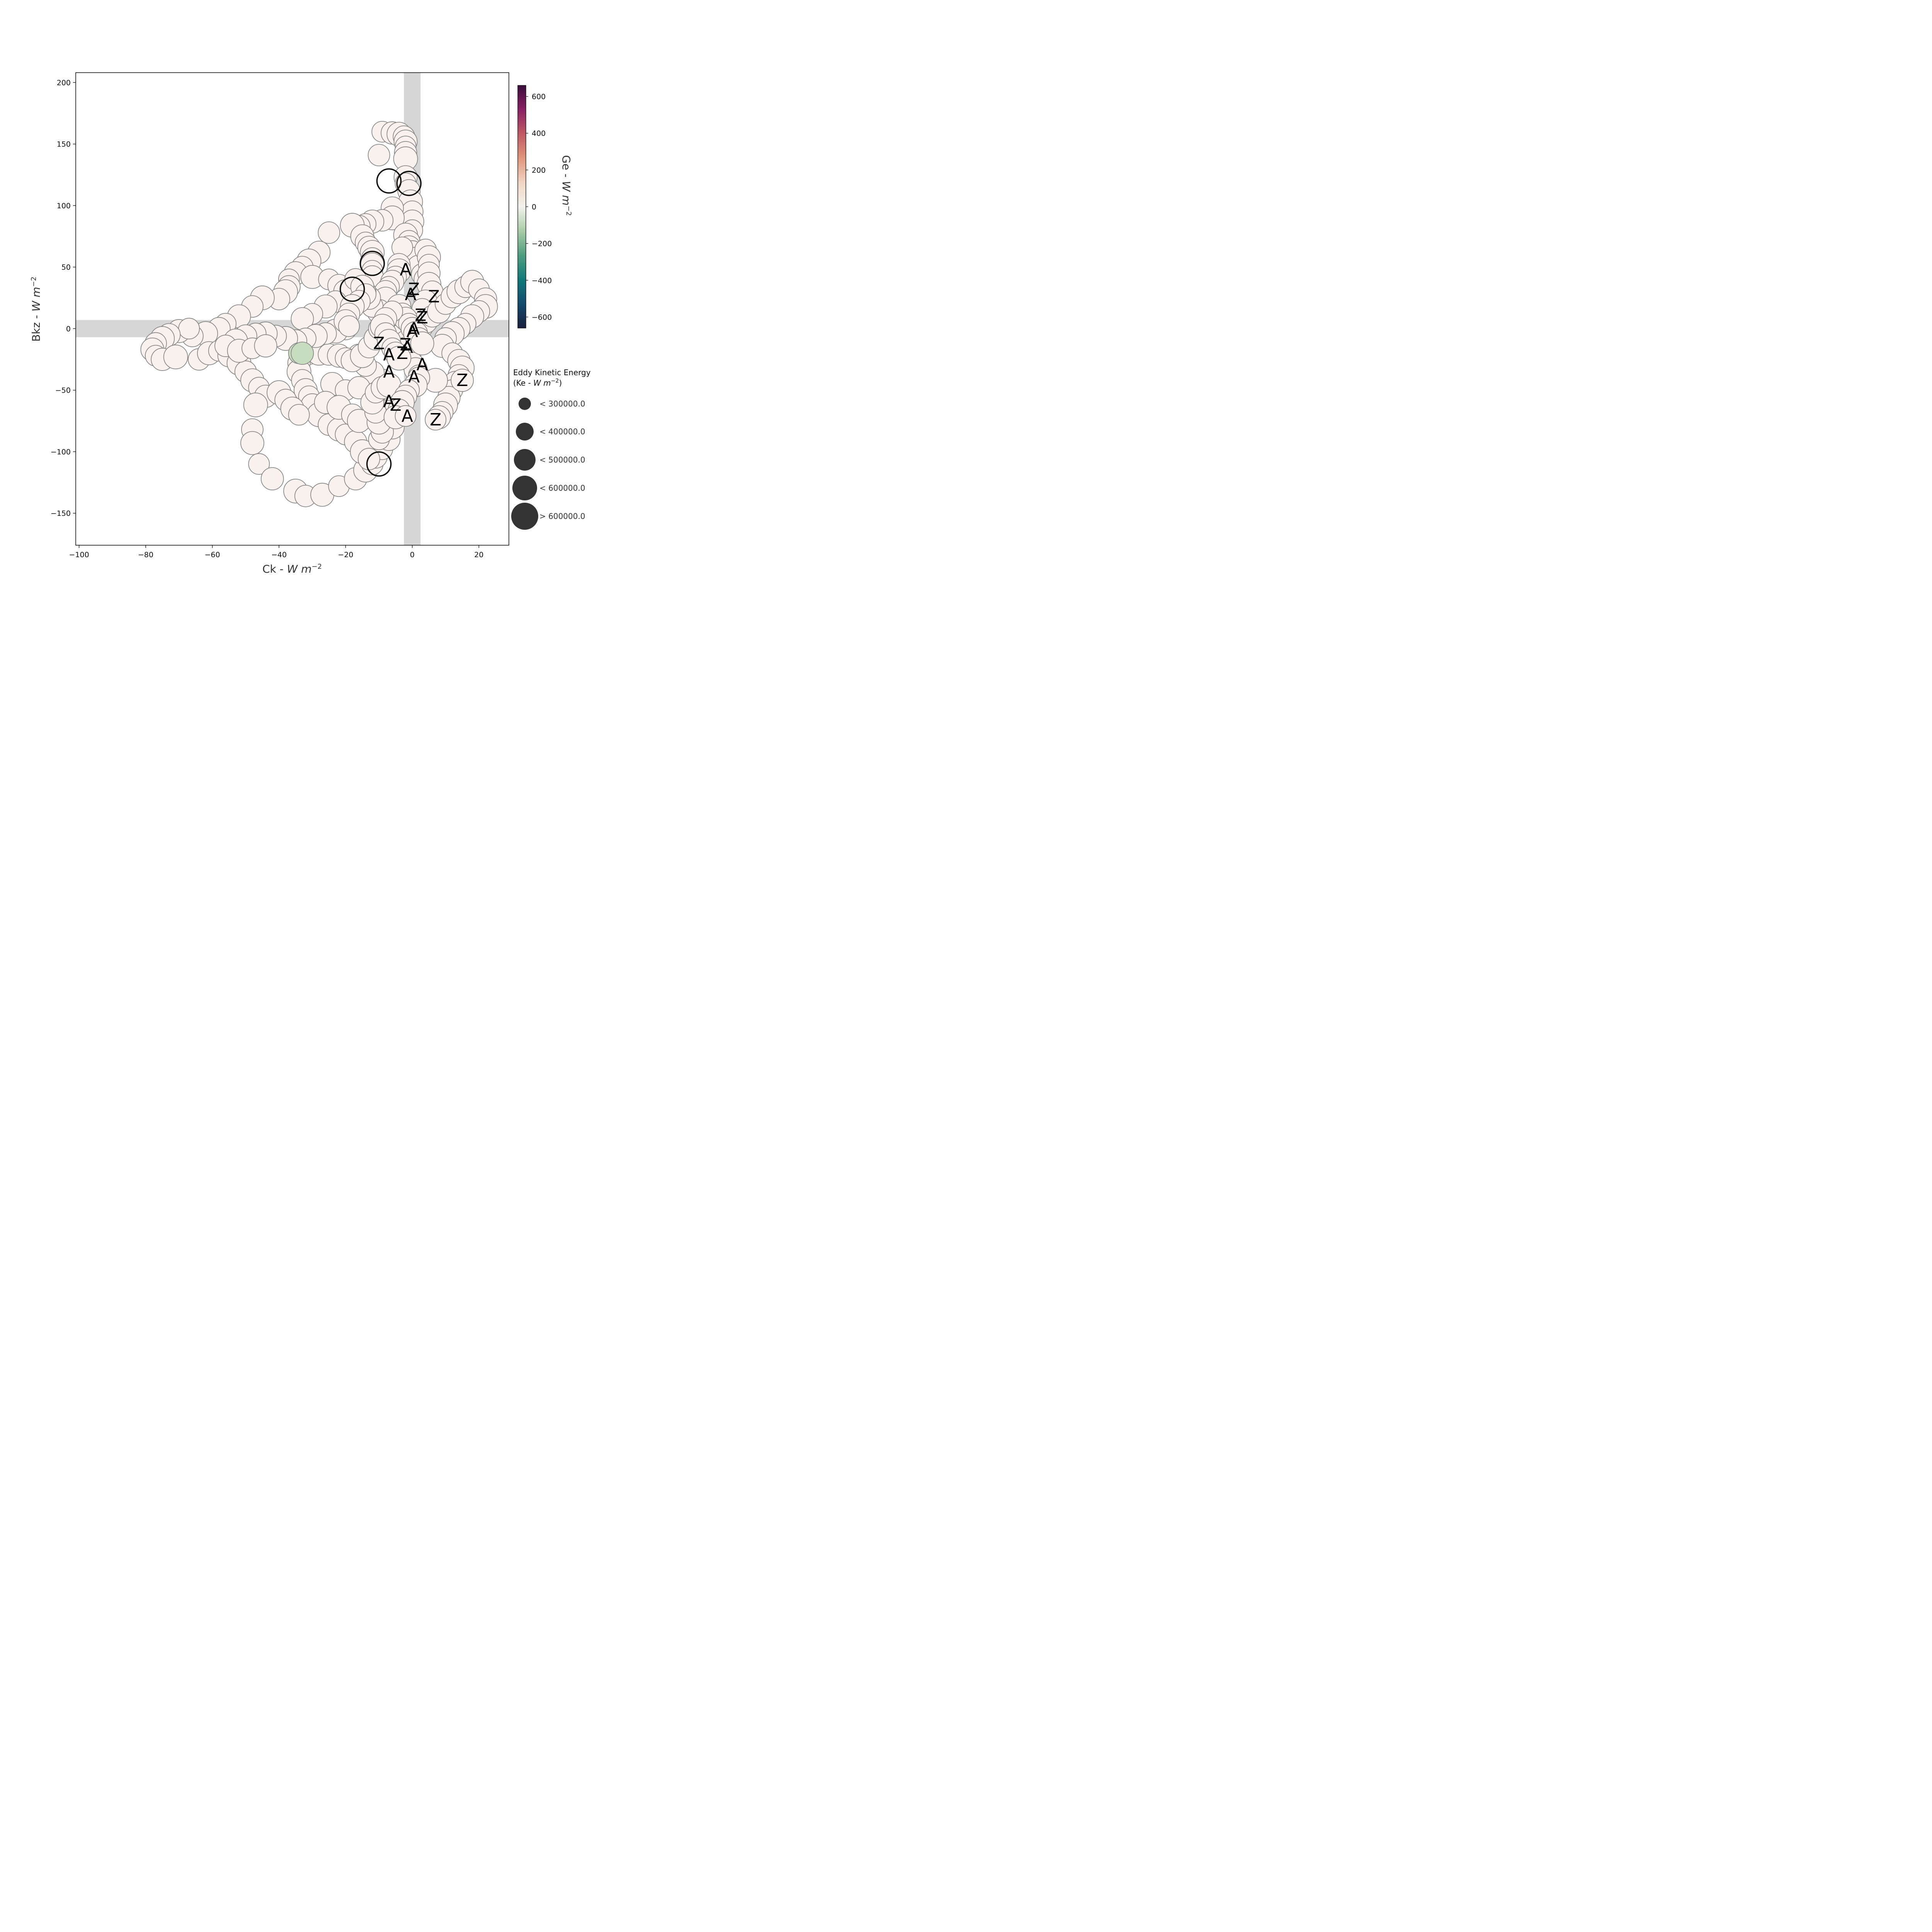 This screenshot has height=1932, width=1932. Describe the element at coordinates (562, 432) in the screenshot. I see `size-legend-label: < 400000.0` at that location.